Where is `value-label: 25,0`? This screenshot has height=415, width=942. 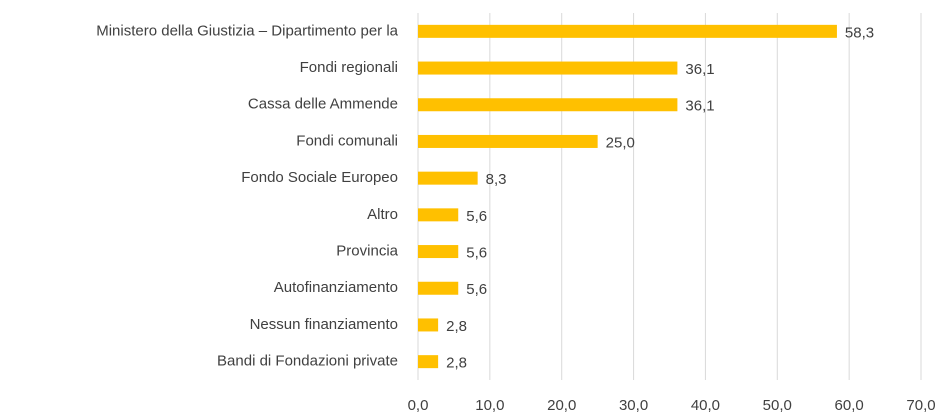 value-label: 25,0 is located at coordinates (620, 142).